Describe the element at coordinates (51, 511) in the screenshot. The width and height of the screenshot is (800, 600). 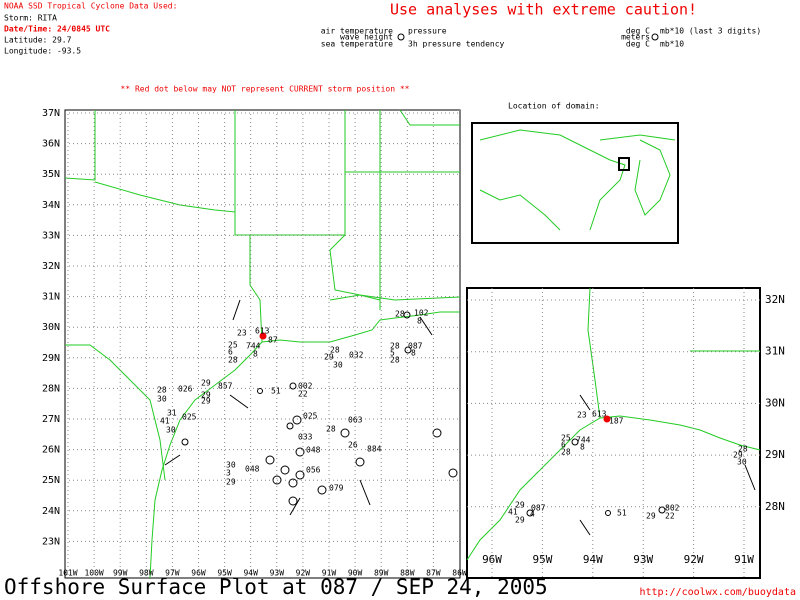
I see `lat-label: 24N` at that location.